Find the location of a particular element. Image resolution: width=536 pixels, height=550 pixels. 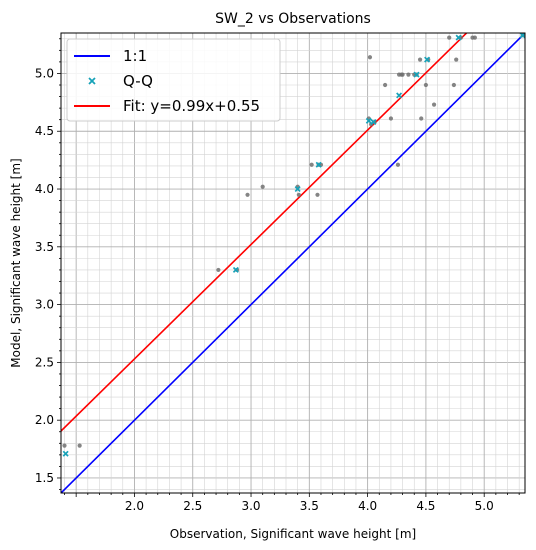

y-tick-label: 3.0 is located at coordinates (44, 305).